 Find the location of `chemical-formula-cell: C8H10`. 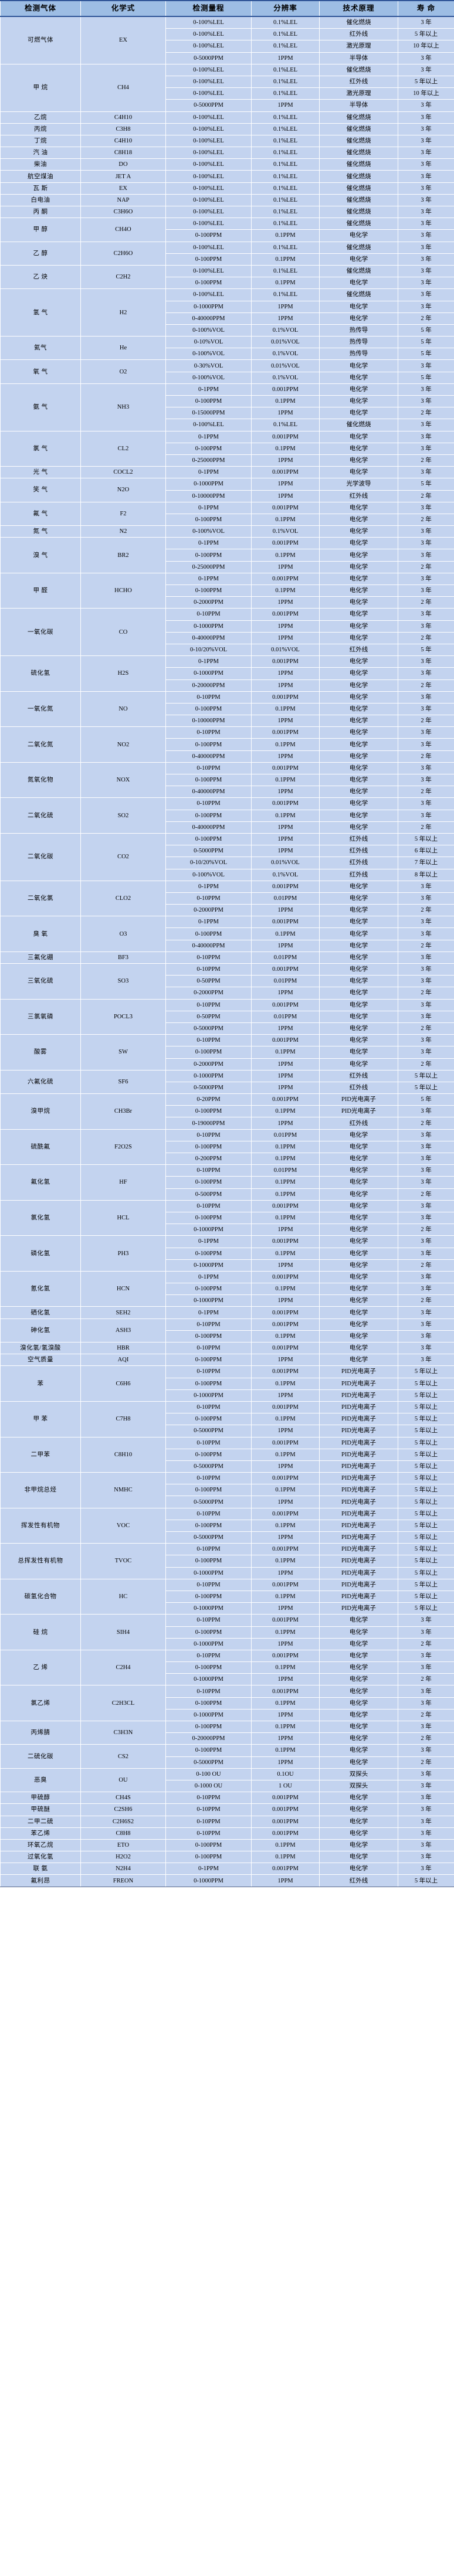

chemical-formula-cell: C8H10 is located at coordinates (123, 1455).